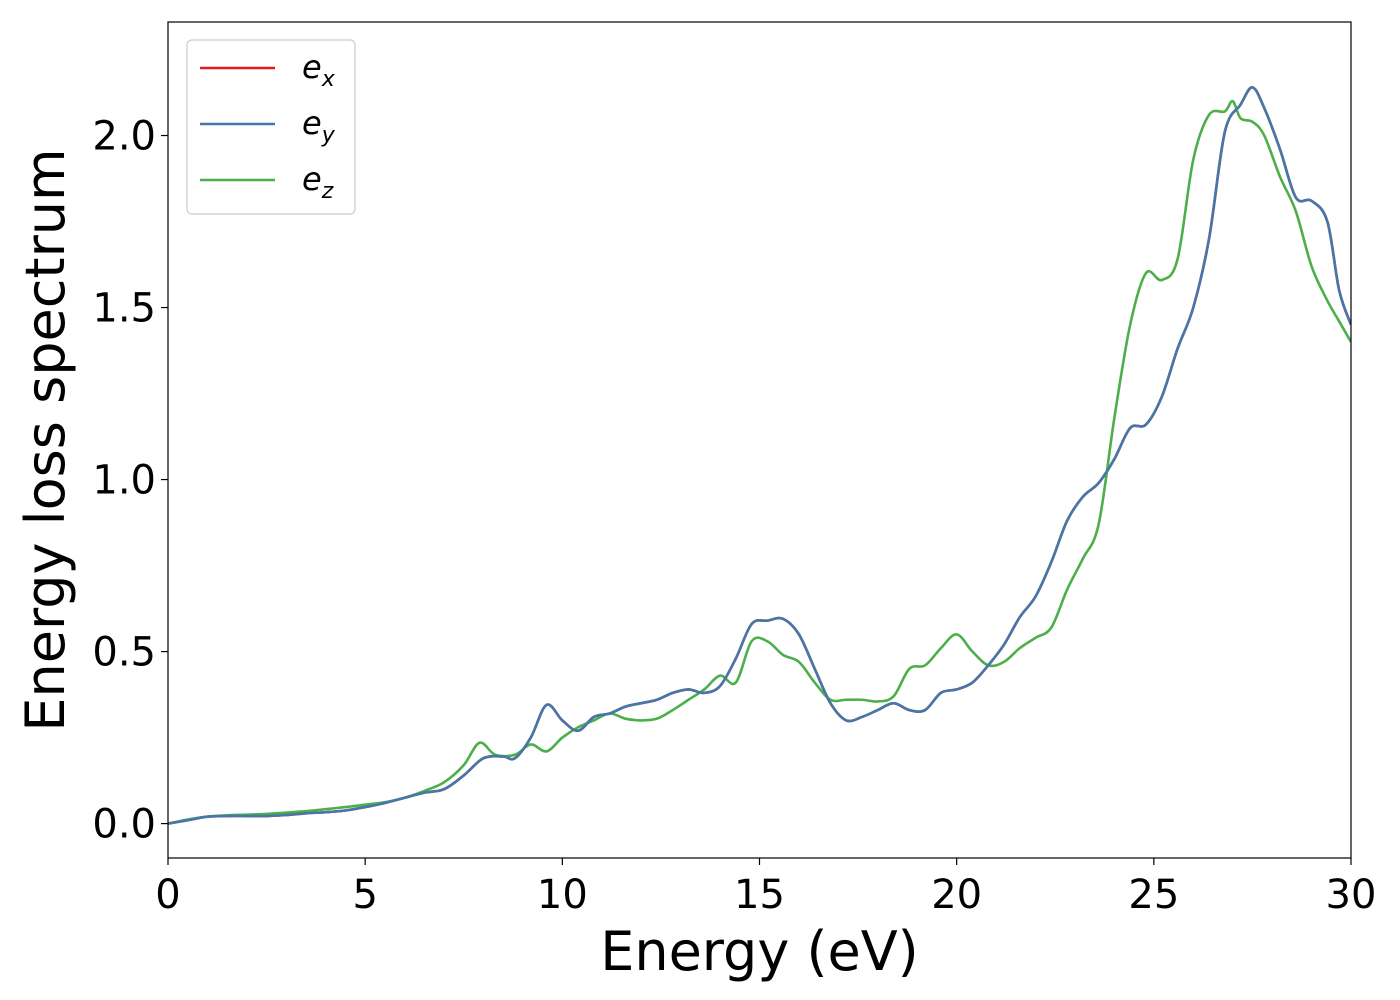 Image resolution: width=1400 pixels, height=1000 pixels. I want to click on x-tick-label: 10, so click(562, 895).